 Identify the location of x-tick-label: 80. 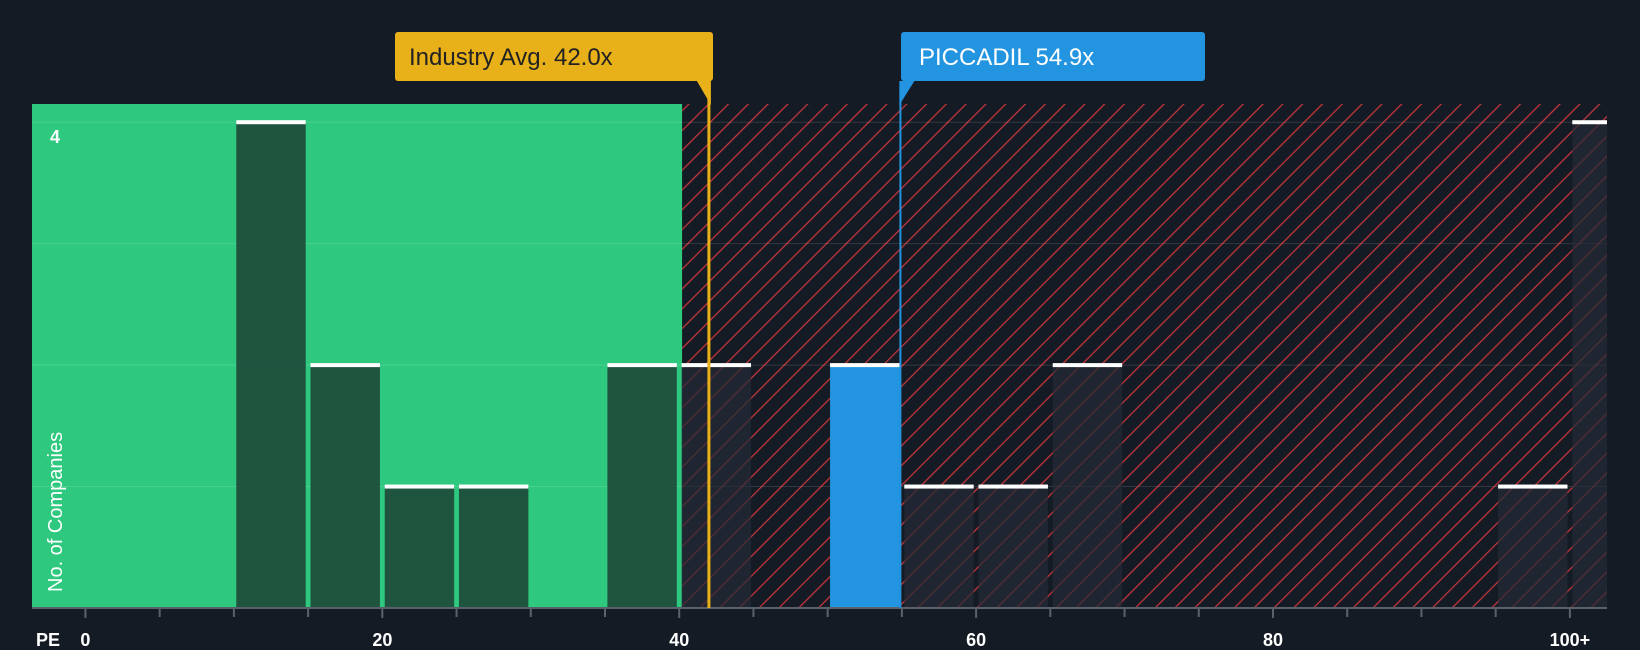
(1273, 640).